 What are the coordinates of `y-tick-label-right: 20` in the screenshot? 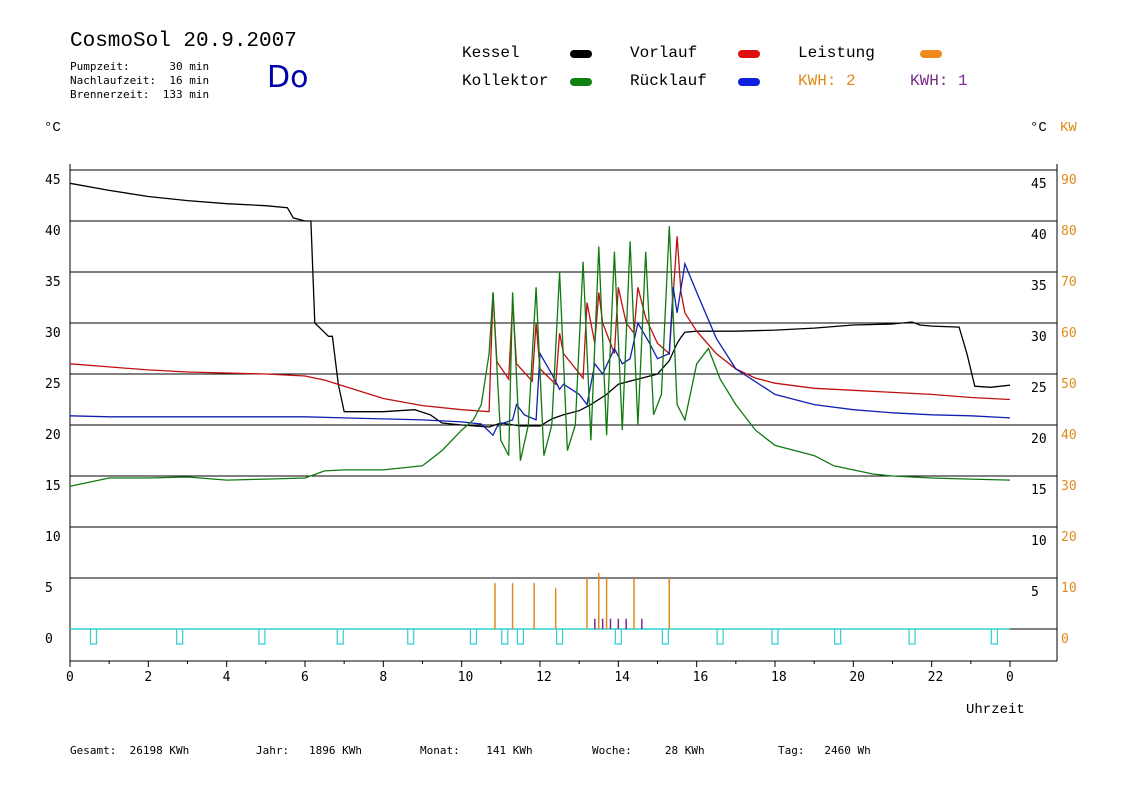 It's located at (1039, 439).